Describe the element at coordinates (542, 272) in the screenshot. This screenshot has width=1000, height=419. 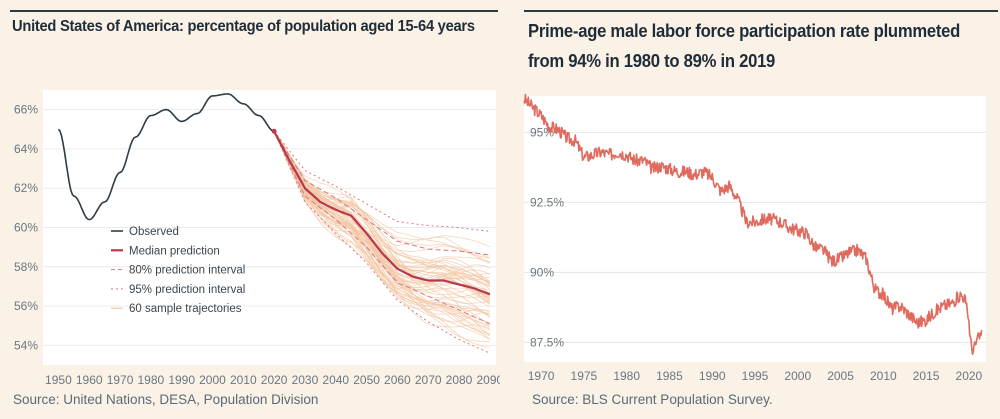
I see `y-tick-label: 90%` at that location.